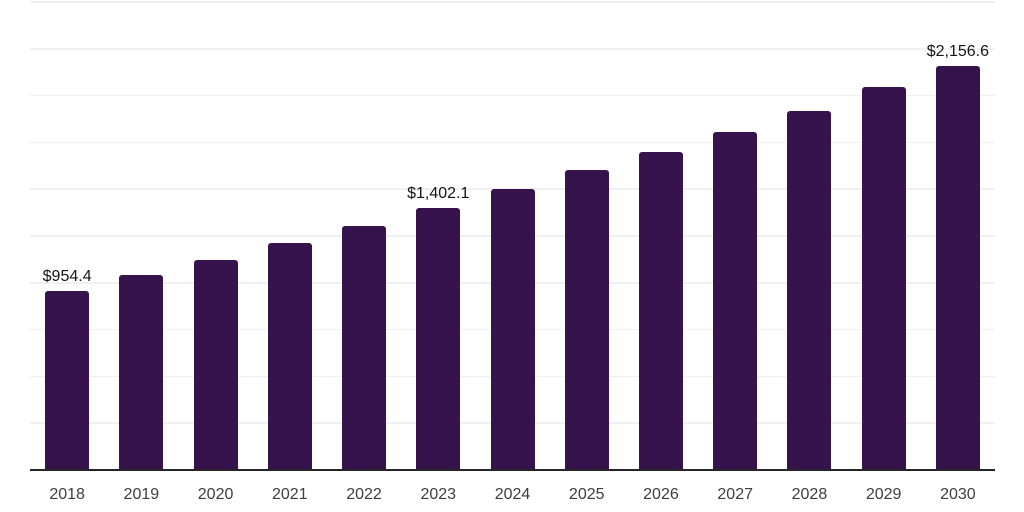 The image size is (1024, 512). What do you see at coordinates (809, 290) in the screenshot?
I see `bar-2028` at bounding box center [809, 290].